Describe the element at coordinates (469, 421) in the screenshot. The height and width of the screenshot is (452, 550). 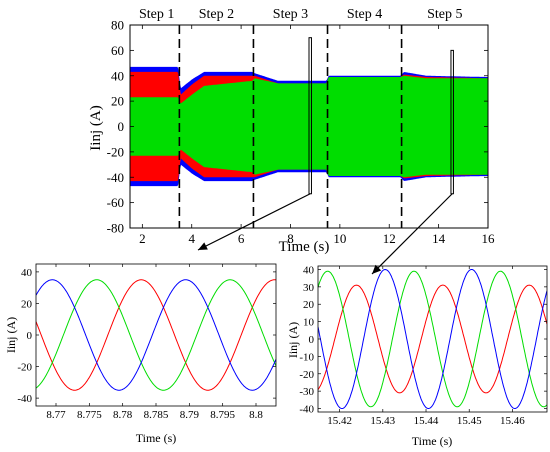
I see `x-tick-label: 15.45` at that location.